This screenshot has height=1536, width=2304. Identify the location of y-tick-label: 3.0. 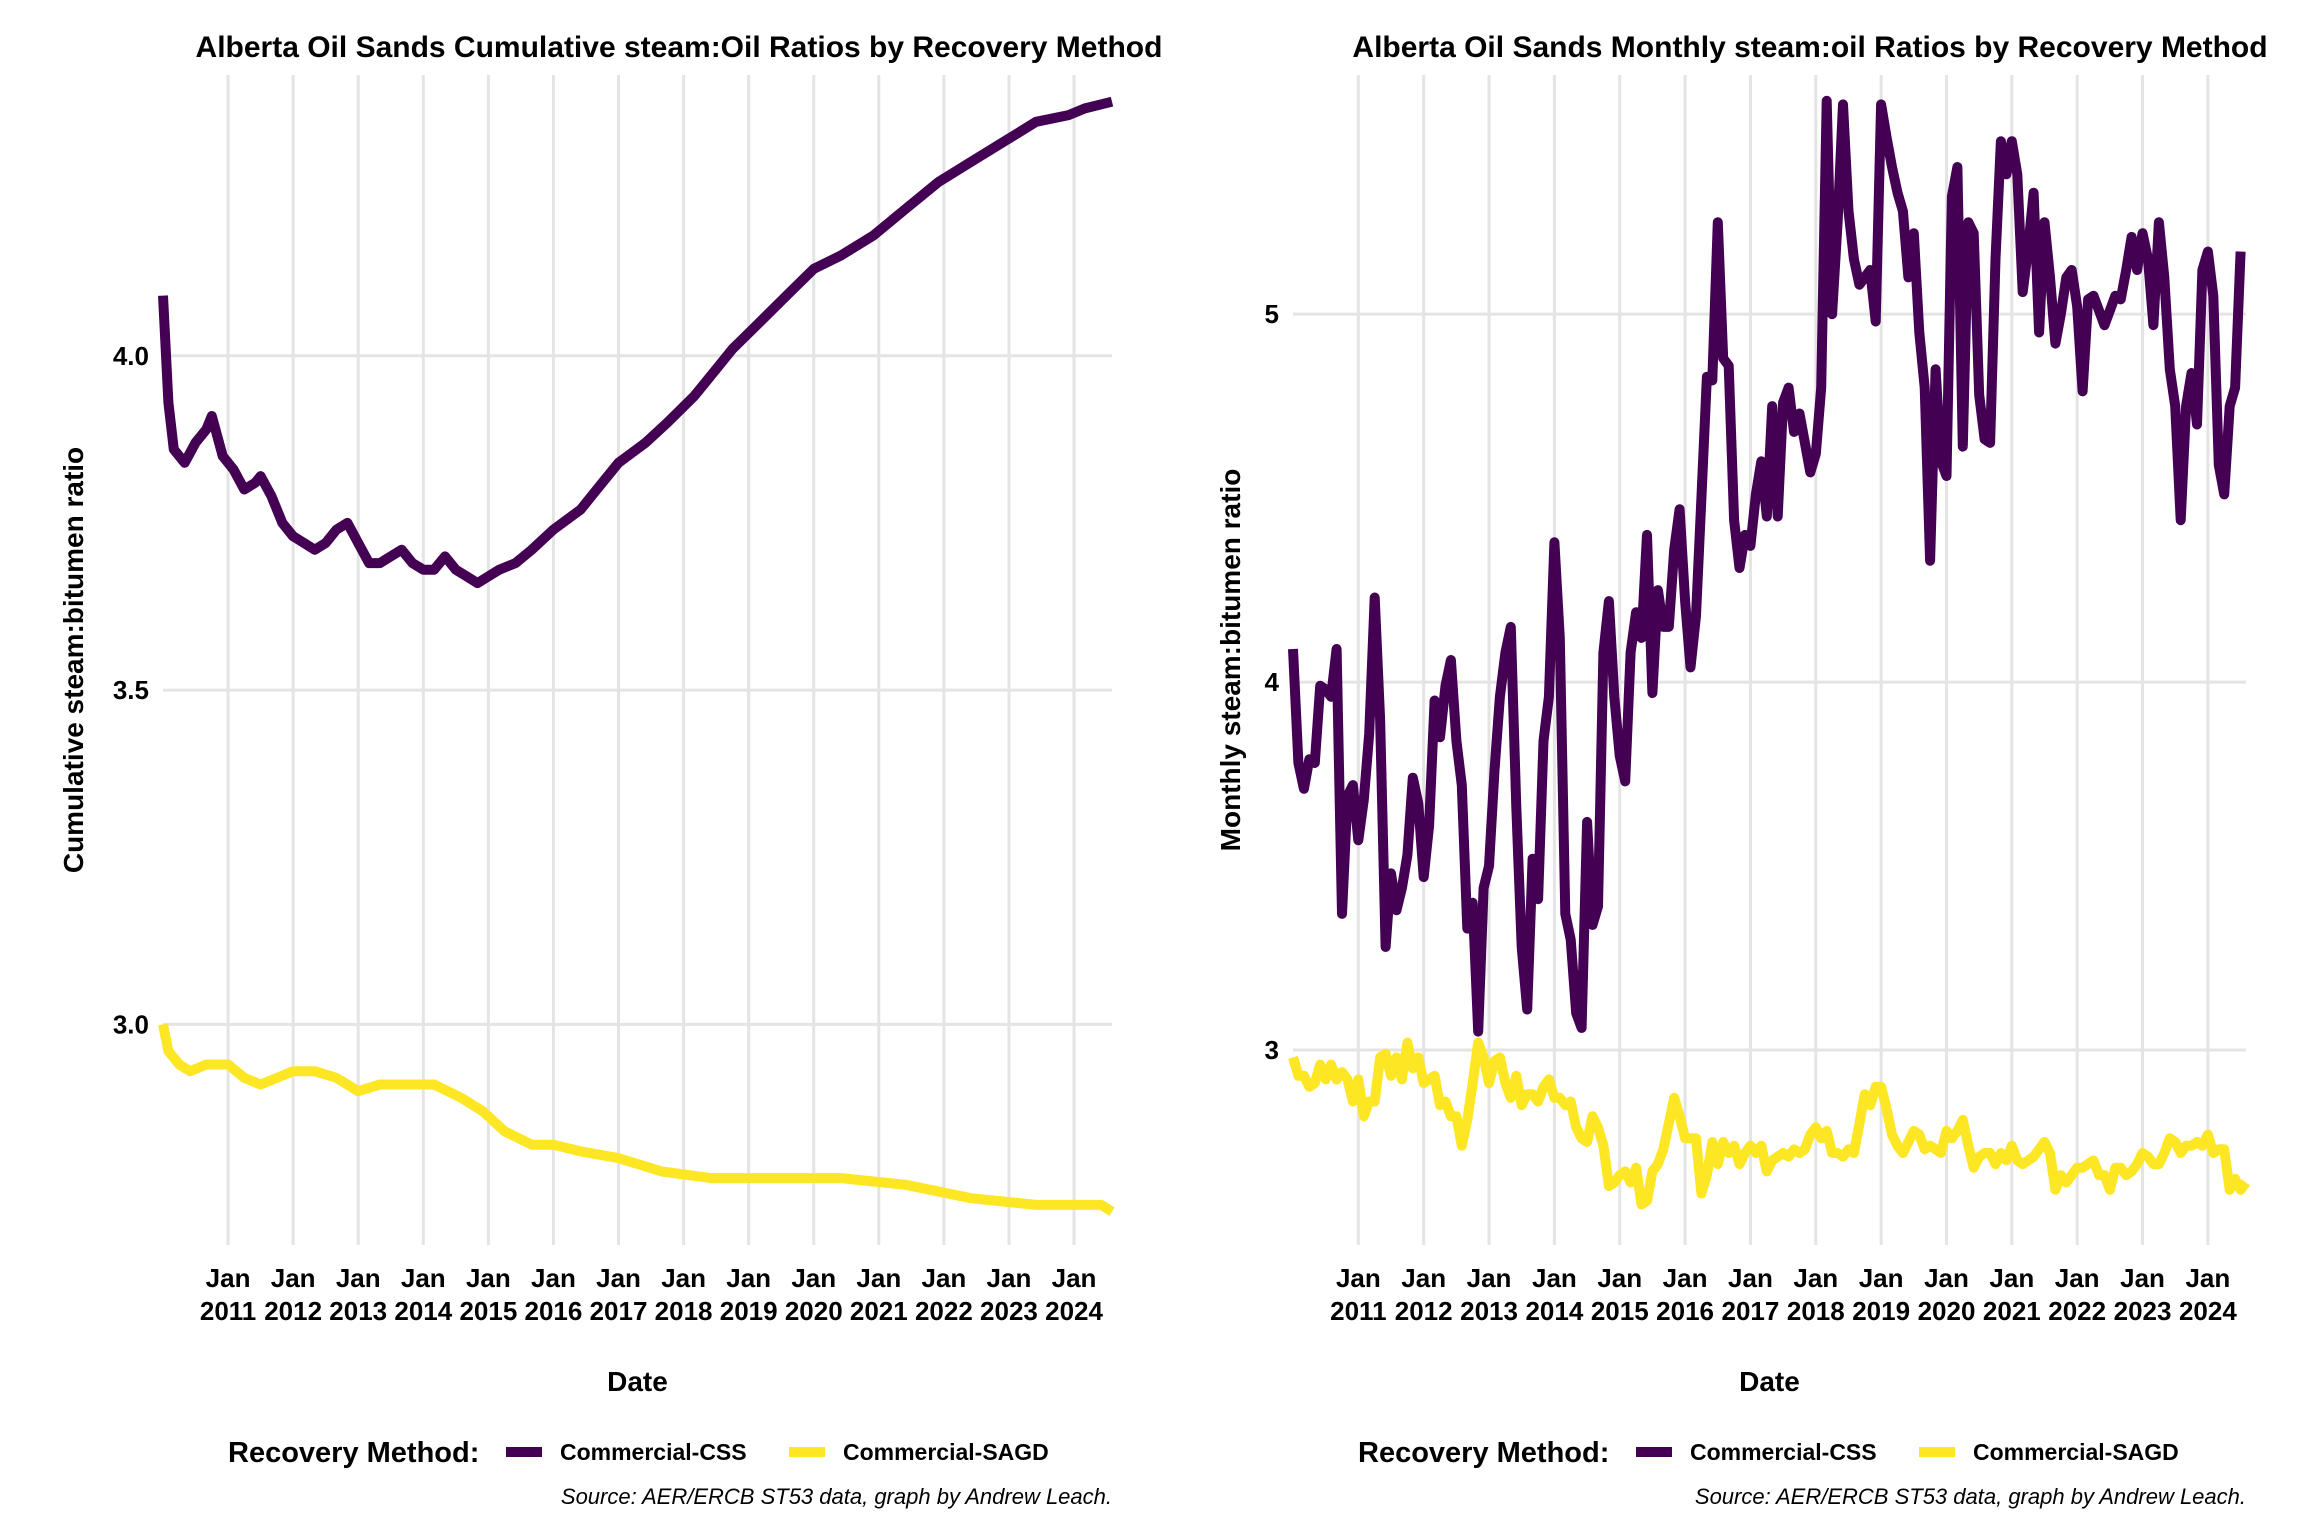
(131, 1024).